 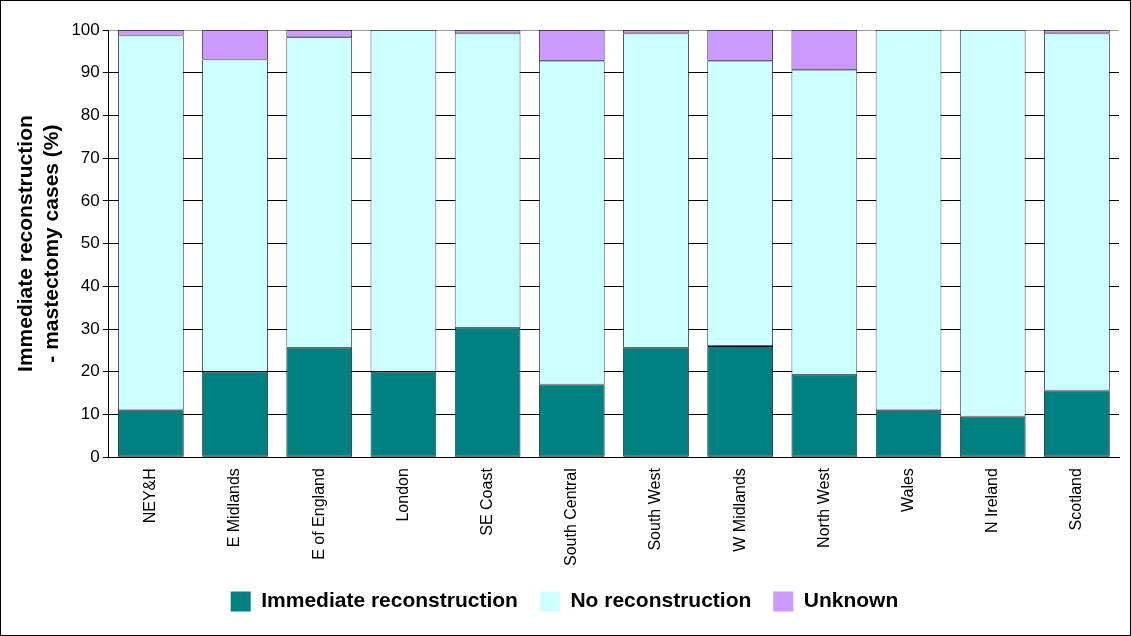 I want to click on legend-label: Immediate reconstruction, so click(x=389, y=600).